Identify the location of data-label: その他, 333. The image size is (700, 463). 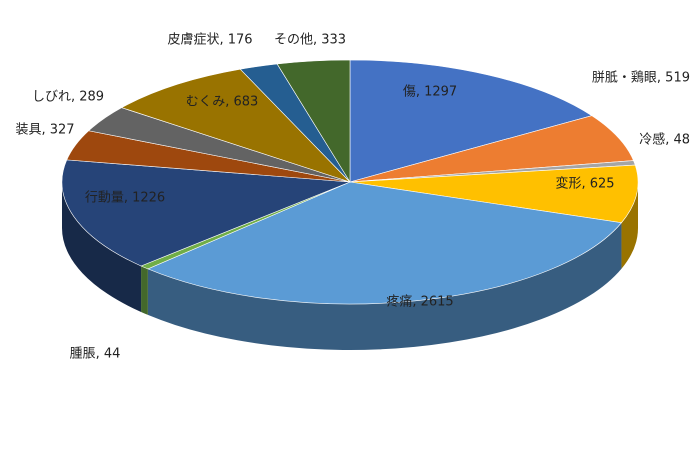
(310, 40).